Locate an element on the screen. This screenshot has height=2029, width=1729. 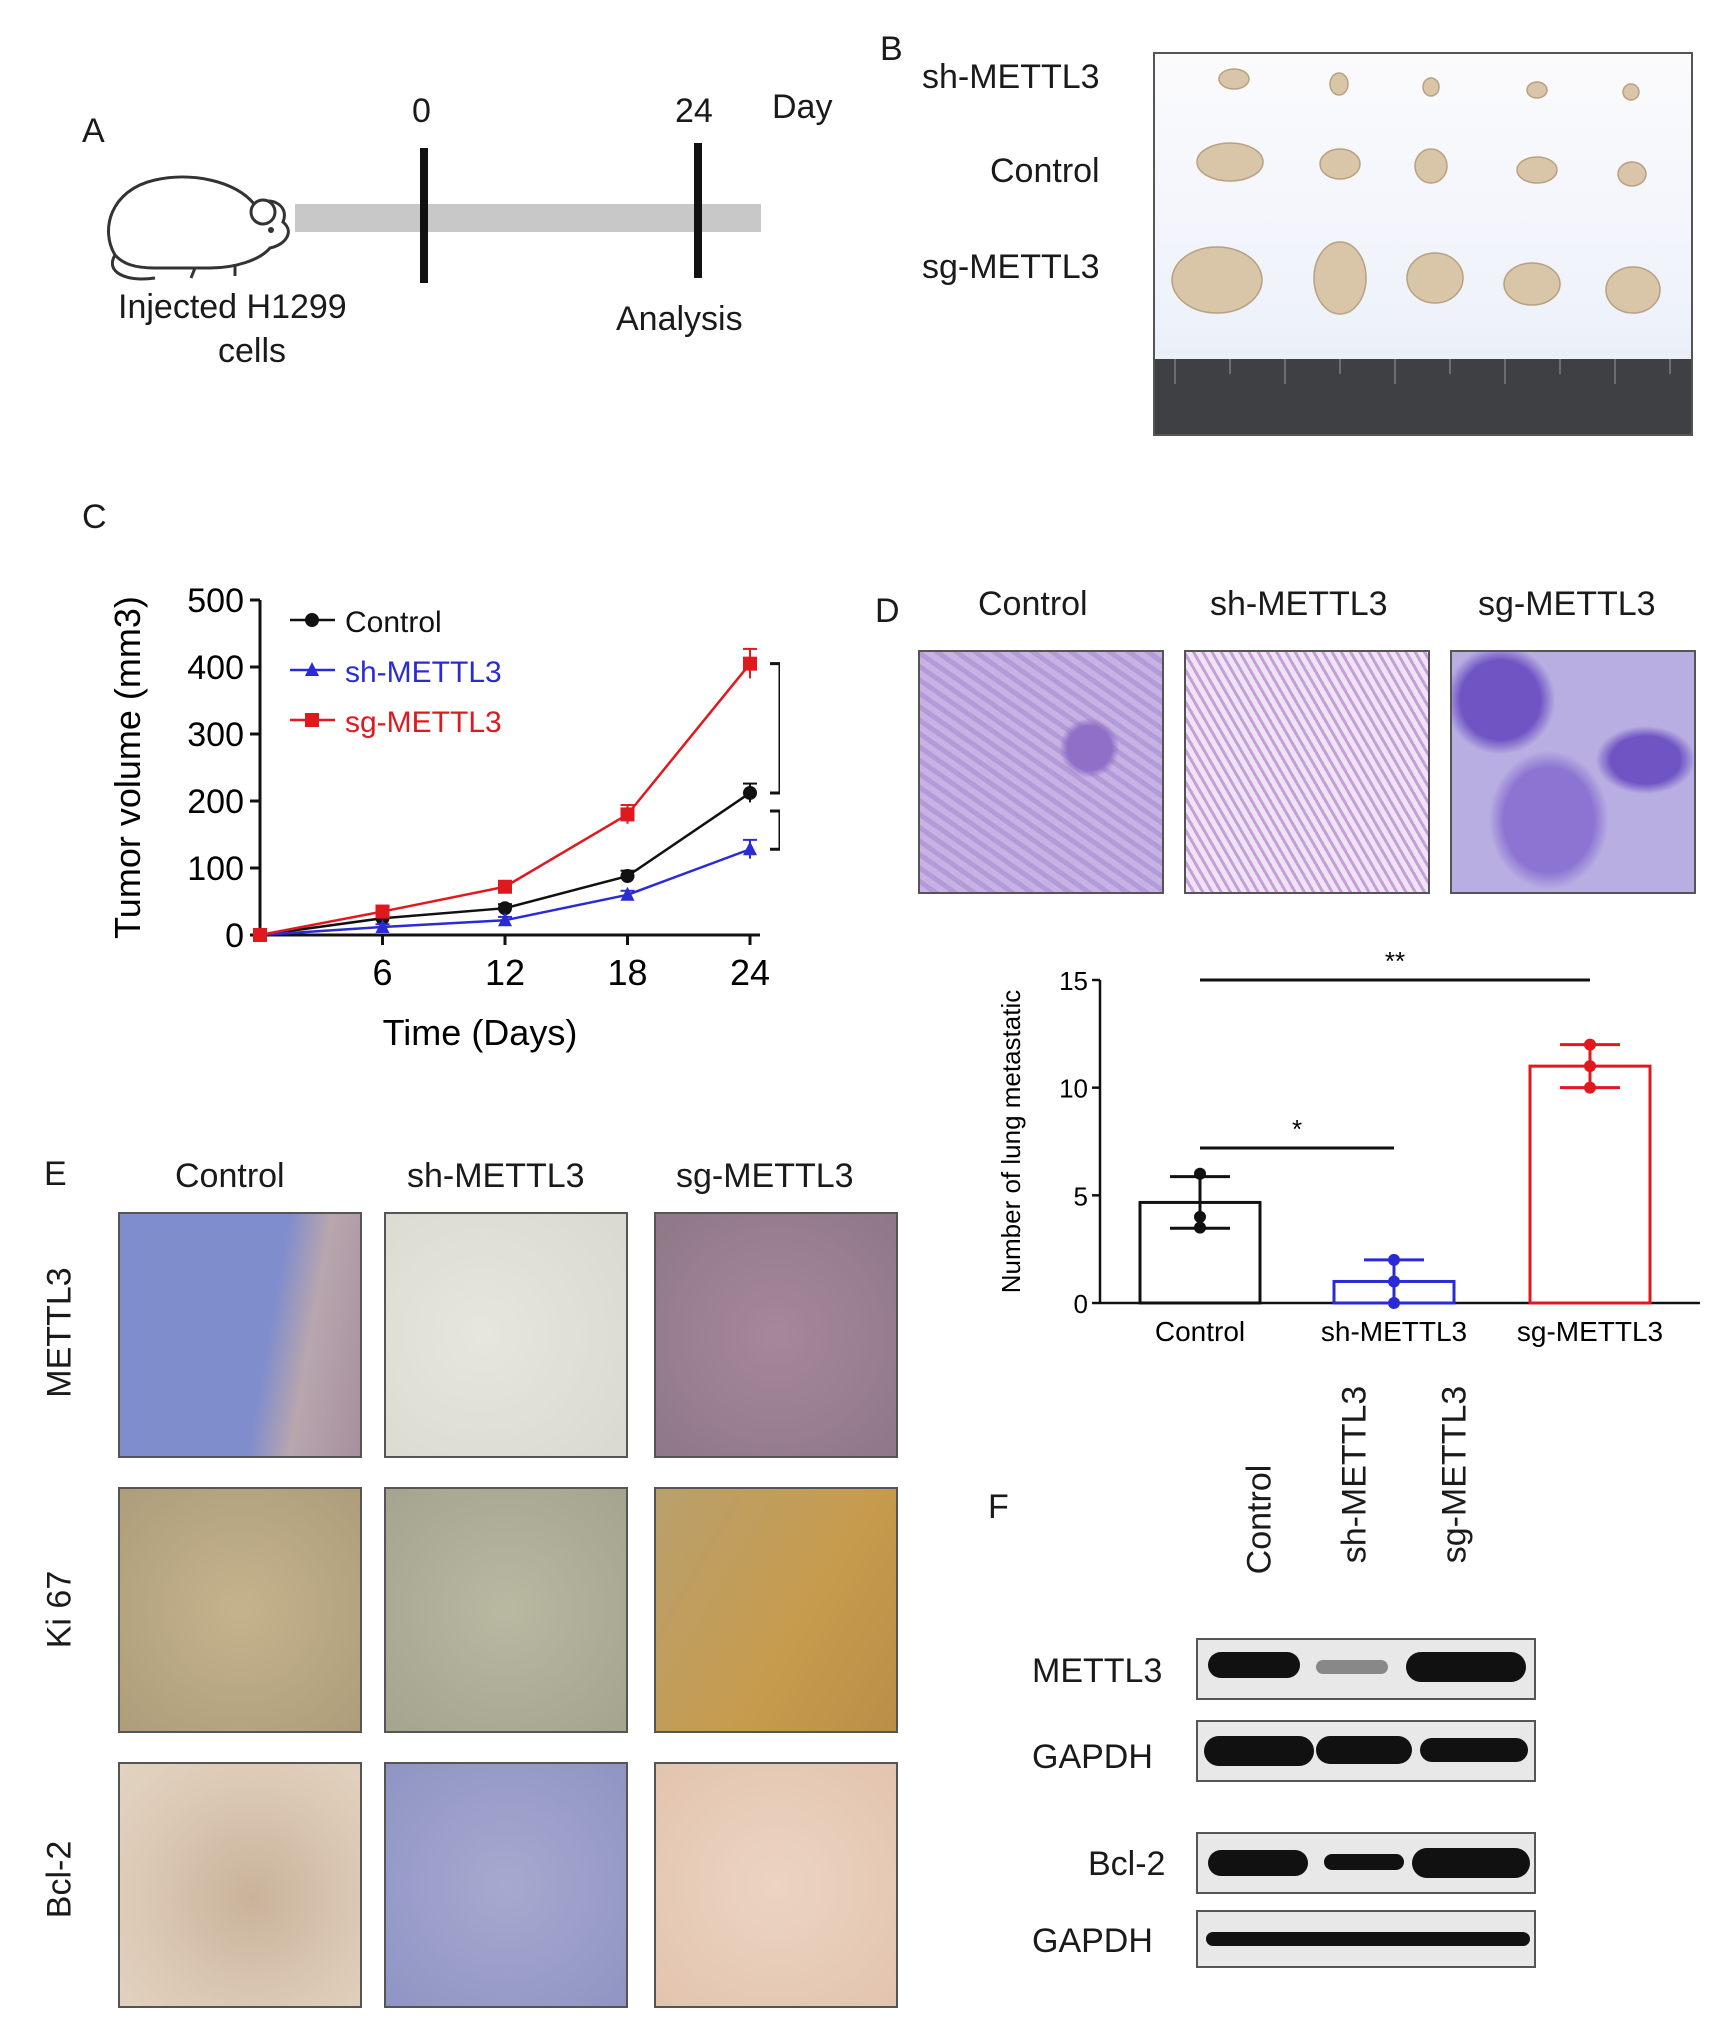
panel-label-e: E is located at coordinates (55, 1174).